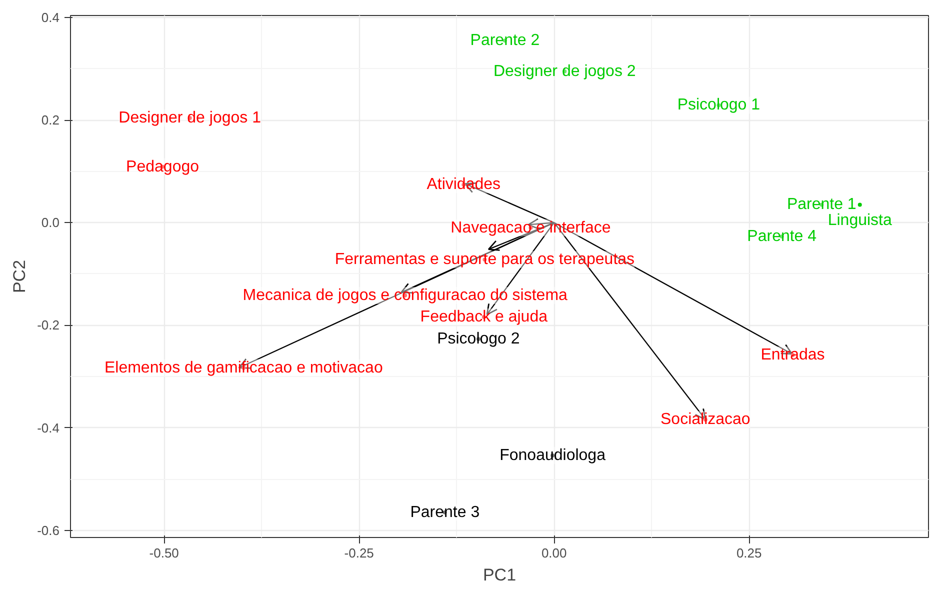 Image resolution: width=938 pixels, height=592 pixels. What do you see at coordinates (821, 205) in the screenshot?
I see `data-label: Parente 1` at bounding box center [821, 205].